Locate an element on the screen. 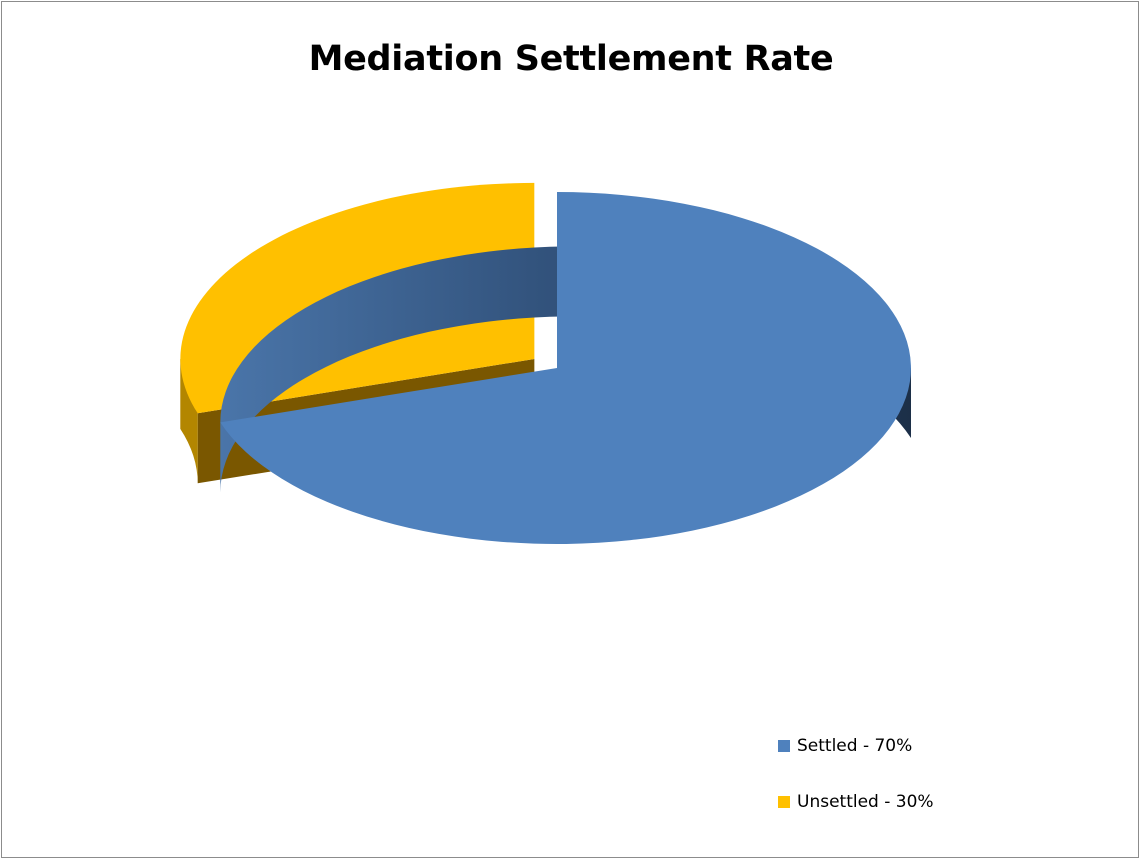 This screenshot has width=1142, height=861. legend-swatch-unsettled is located at coordinates (784, 802).